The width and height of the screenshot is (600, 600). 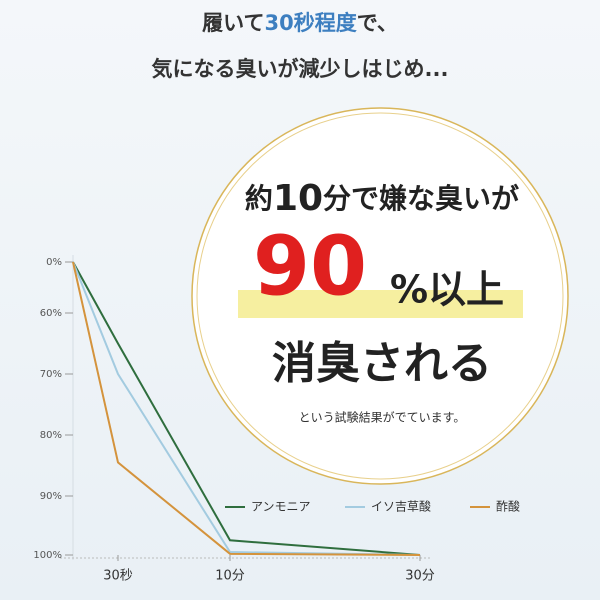 I want to click on header-text: で、, so click(x=377, y=23).